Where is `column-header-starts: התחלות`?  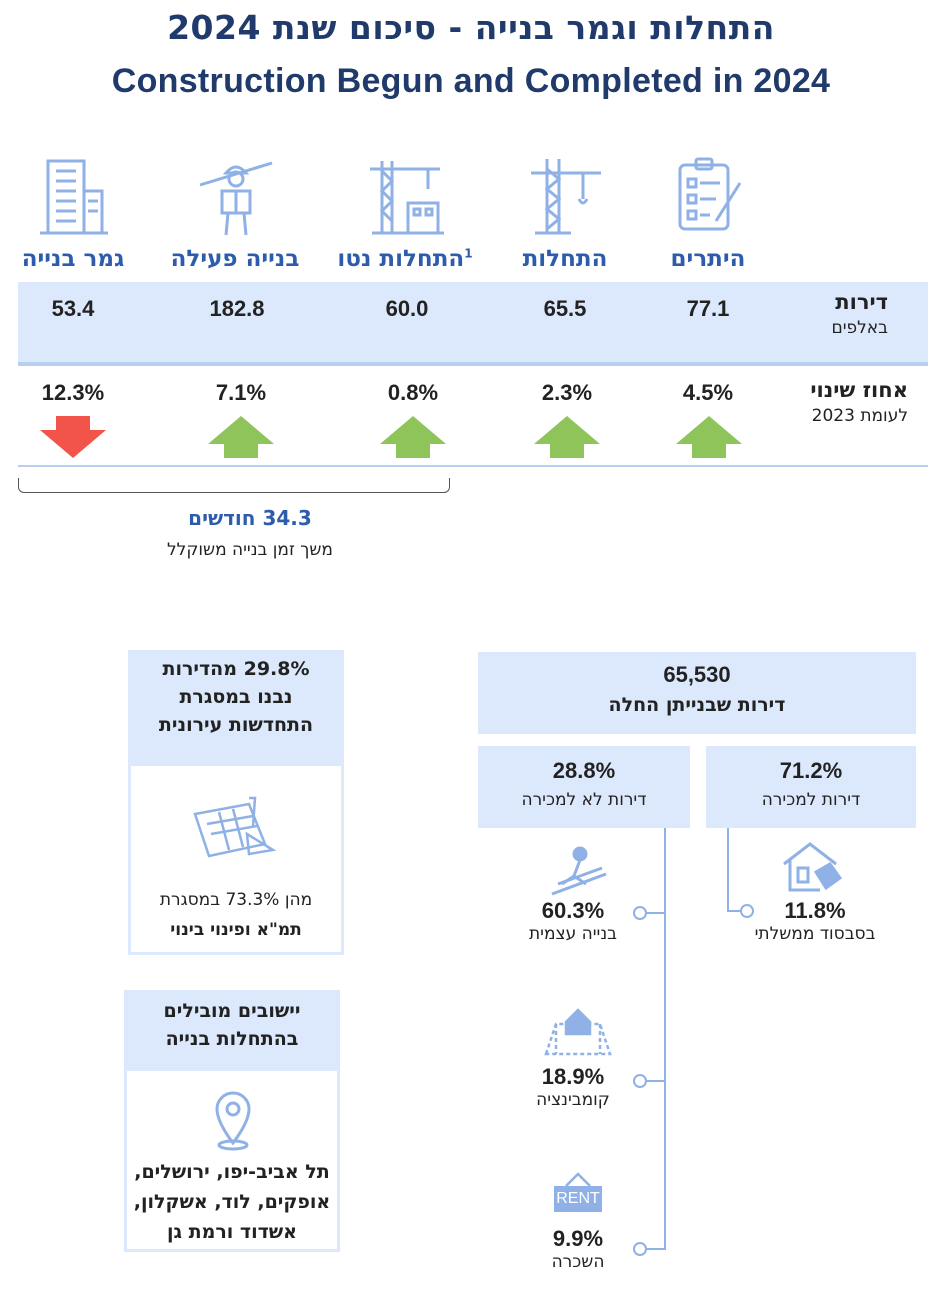 column-header-starts: התחלות is located at coordinates (565, 259).